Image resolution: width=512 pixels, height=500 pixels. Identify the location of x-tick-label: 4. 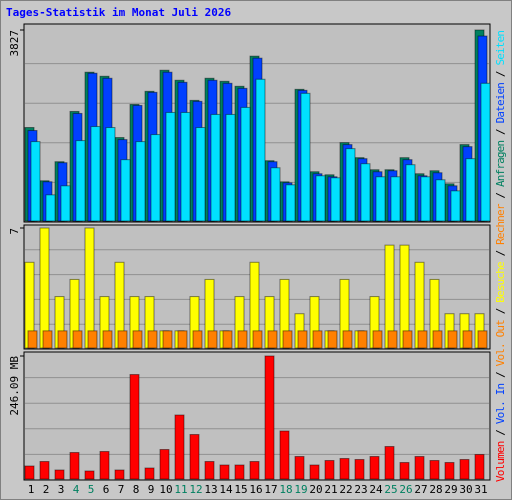
(76, 489).